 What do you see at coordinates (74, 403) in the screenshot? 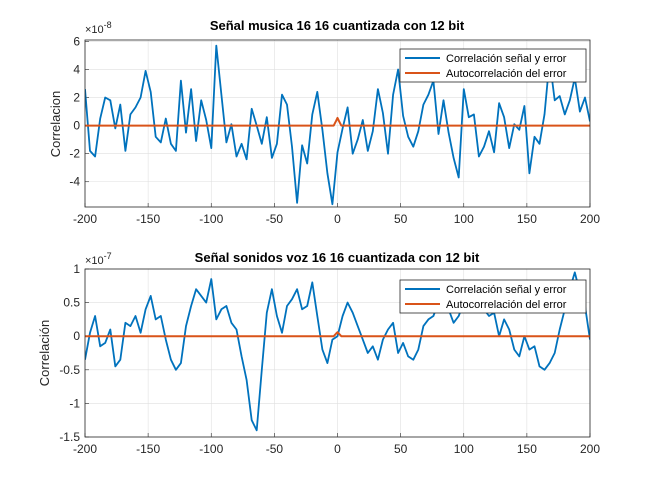
I see `y-tick-label: -1` at bounding box center [74, 403].